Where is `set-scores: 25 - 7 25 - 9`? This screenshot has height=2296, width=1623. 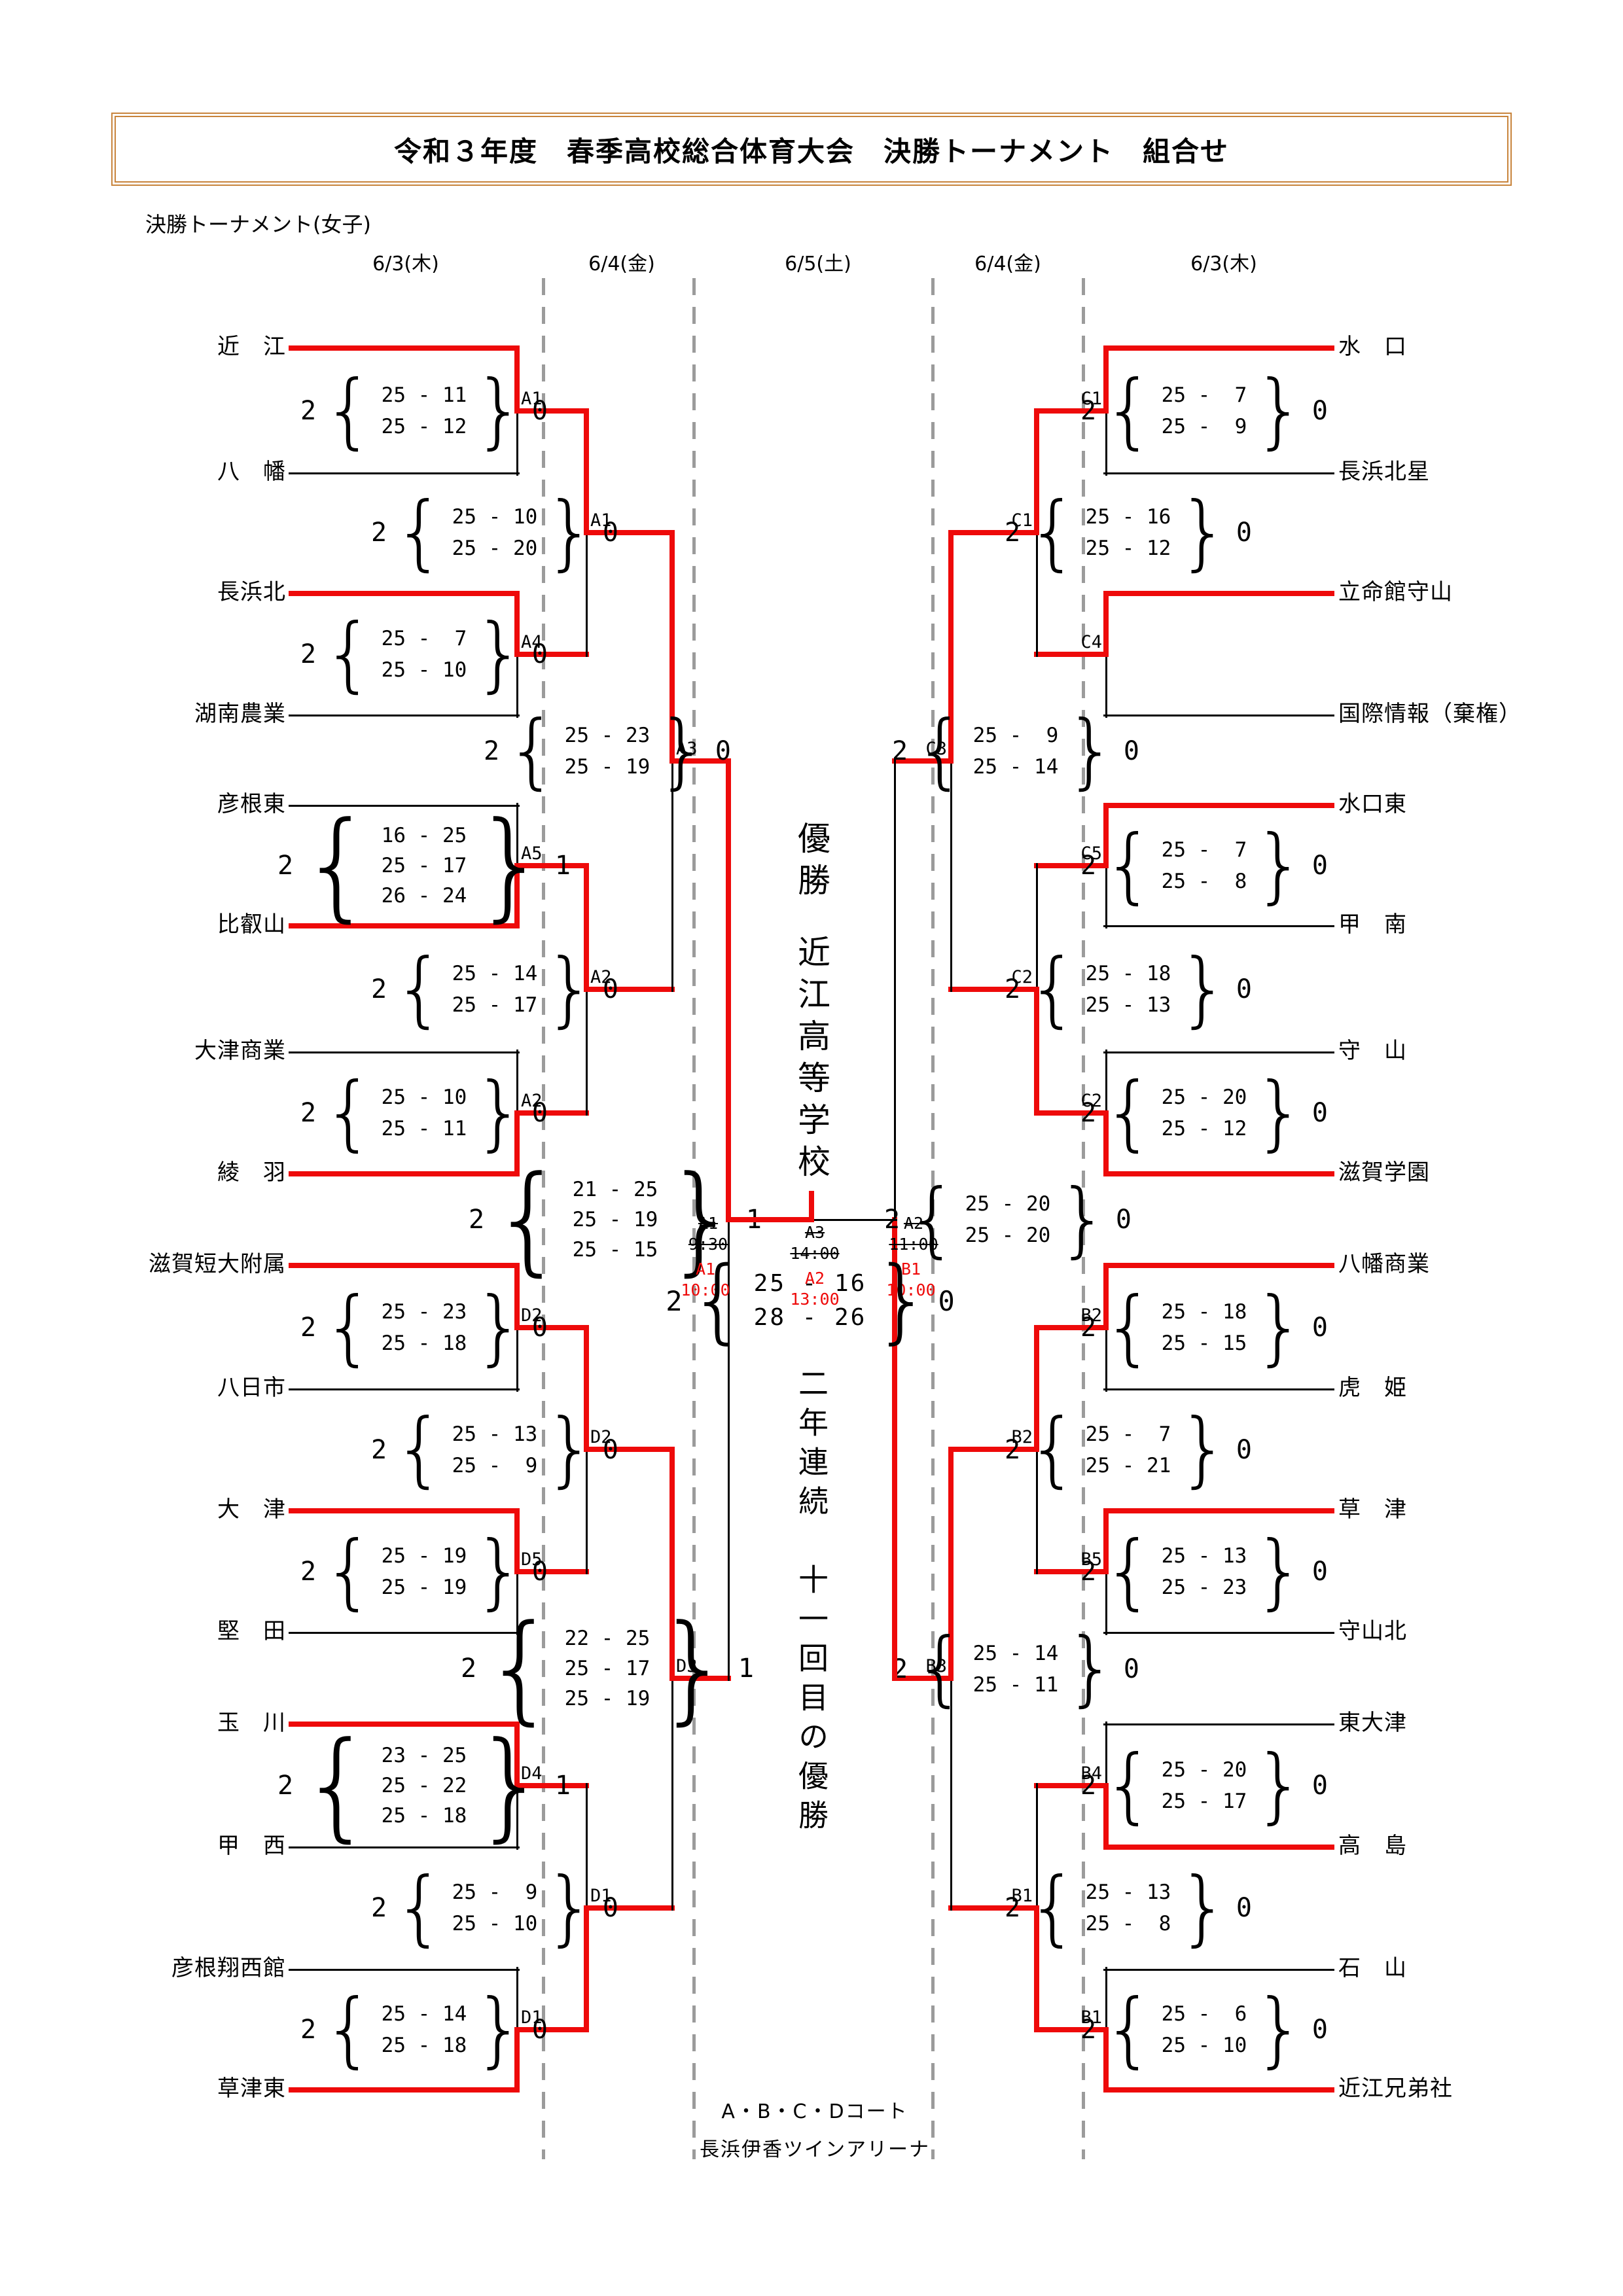
set-scores: 25 - 7 25 - 9 is located at coordinates (1204, 410).